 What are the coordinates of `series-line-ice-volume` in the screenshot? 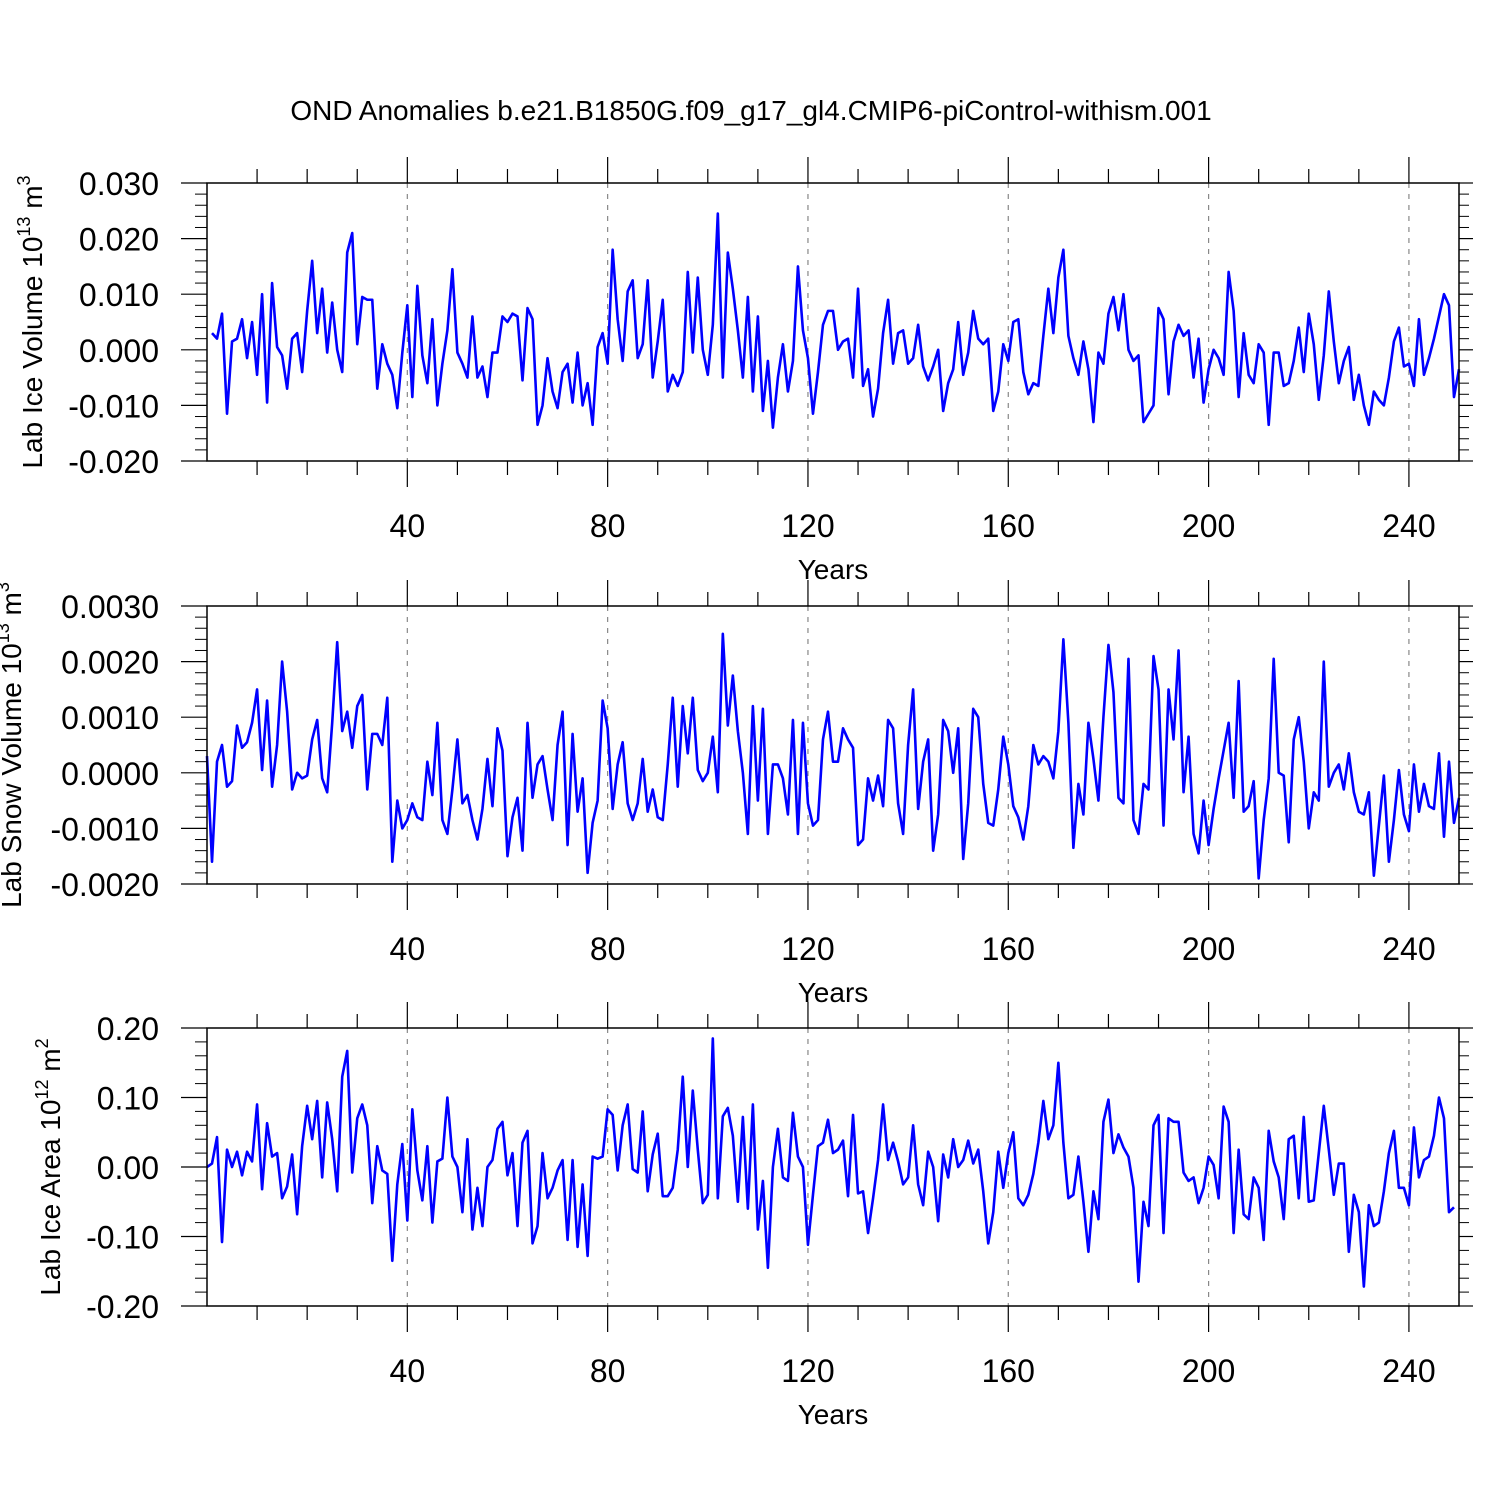 It's located at (836, 320).